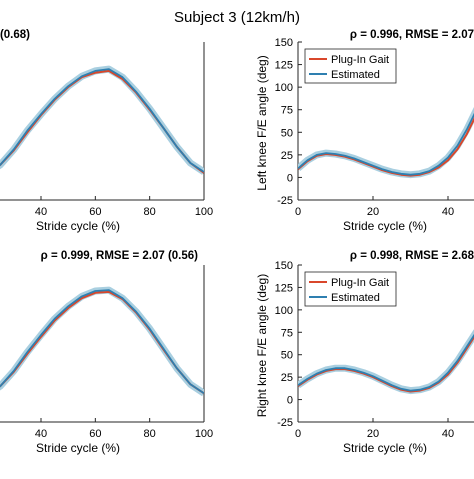  I want to click on y-axis-label: Right knee F/E angle (deg), so click(262, 345).